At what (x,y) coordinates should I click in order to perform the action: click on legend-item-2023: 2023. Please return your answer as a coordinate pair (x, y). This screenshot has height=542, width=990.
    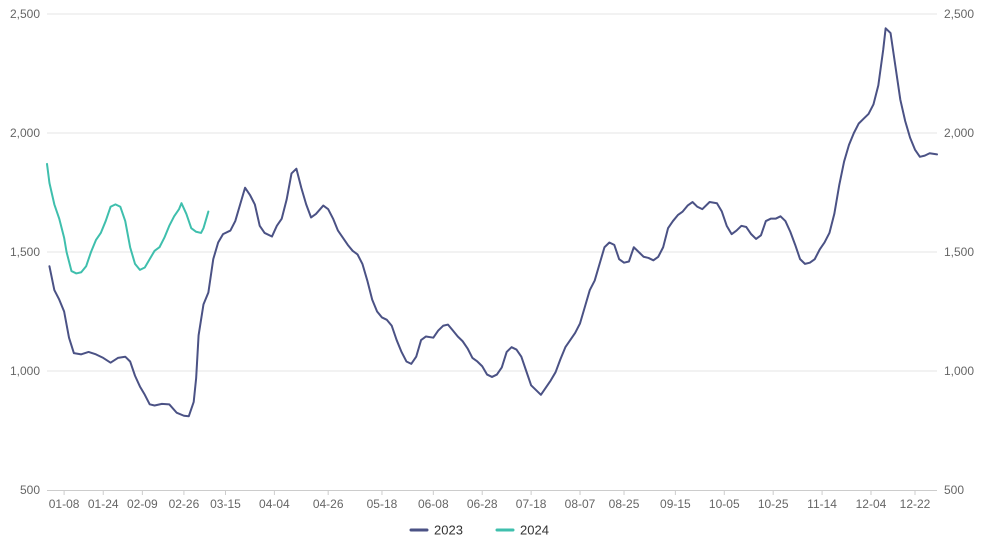
    Looking at the image, I should click on (436, 530).